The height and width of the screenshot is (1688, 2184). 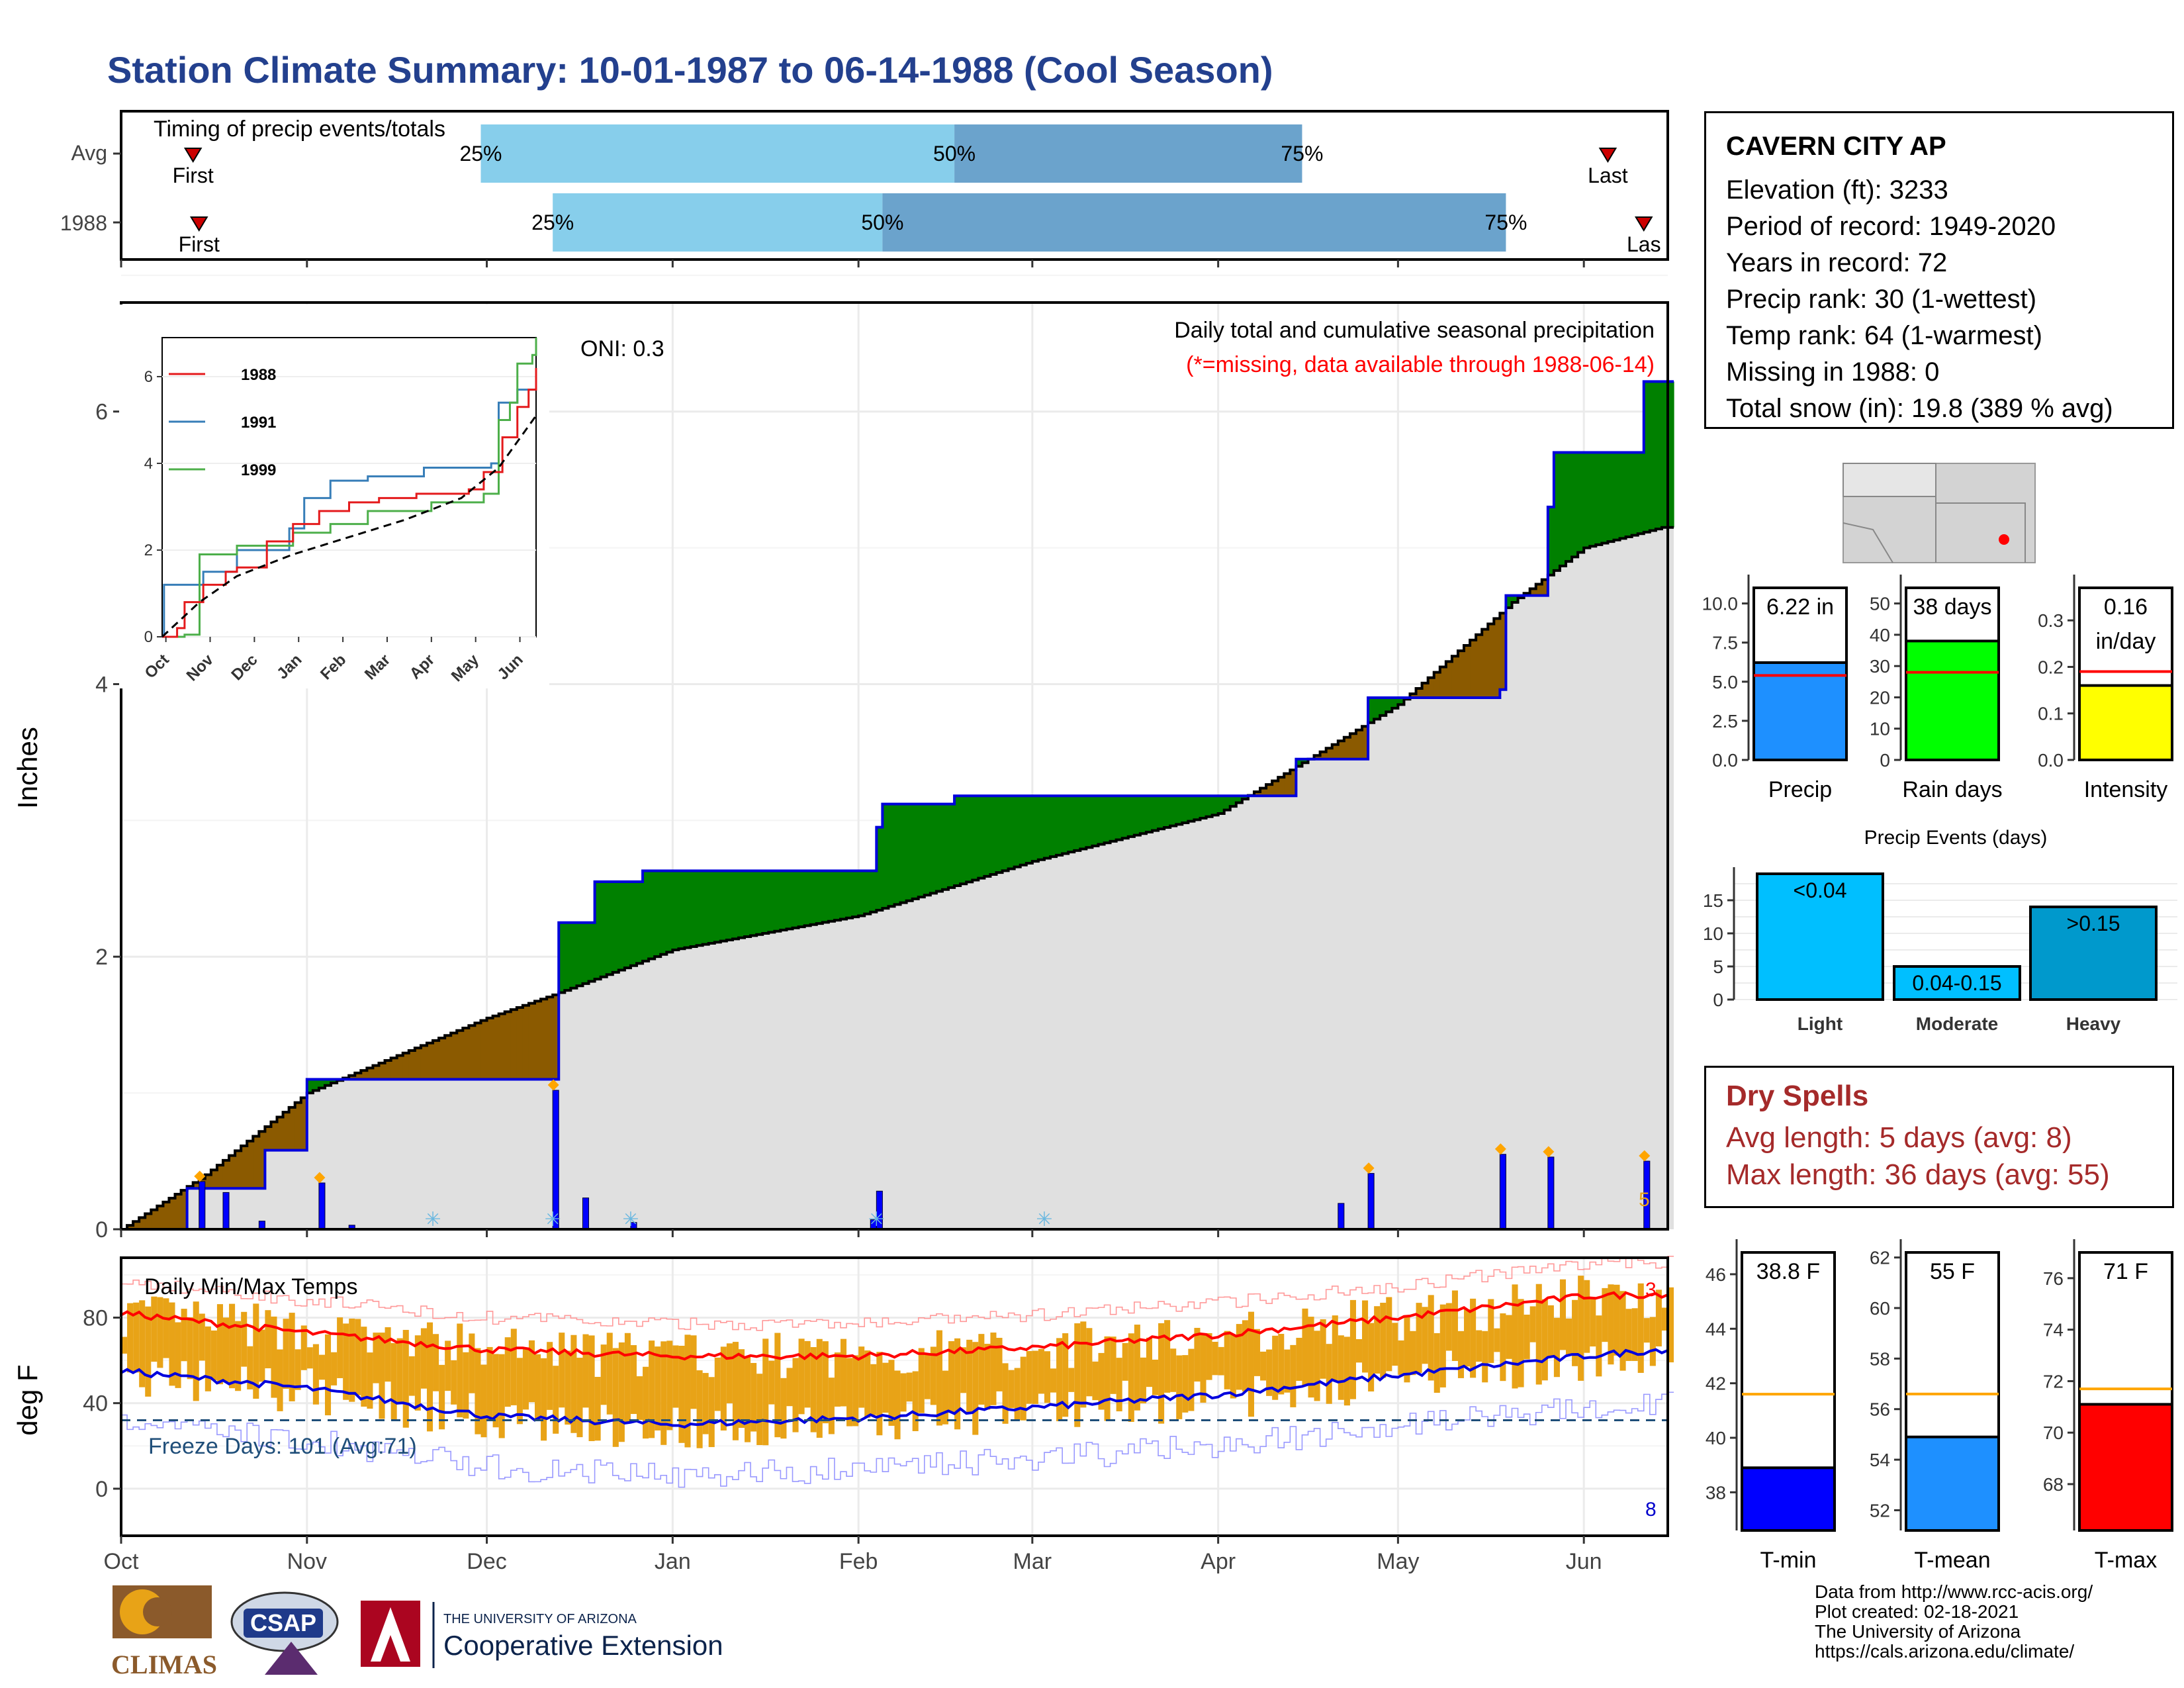 What do you see at coordinates (718, 222) in the screenshot?
I see `timing-bar-q1-q2` at bounding box center [718, 222].